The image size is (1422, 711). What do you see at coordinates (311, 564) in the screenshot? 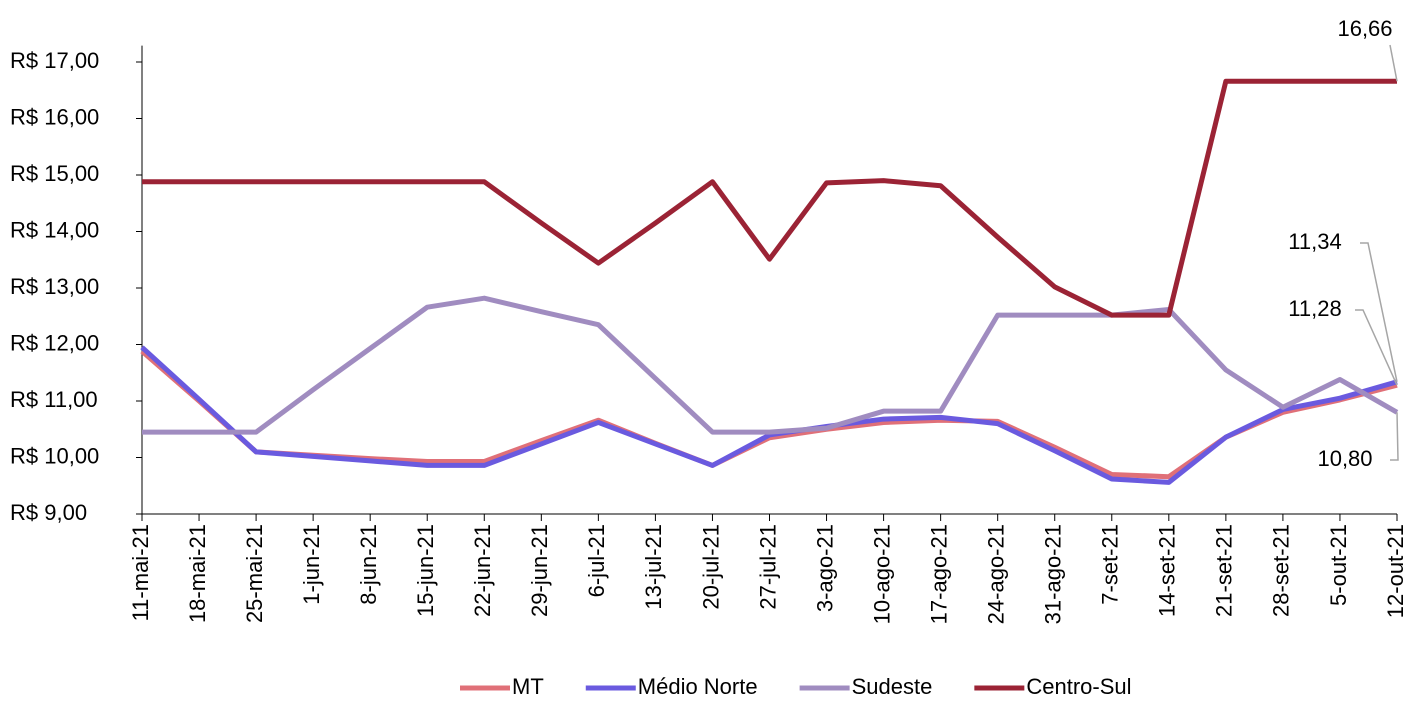
I see `x-tick-label: 1-jun-21` at bounding box center [311, 564].